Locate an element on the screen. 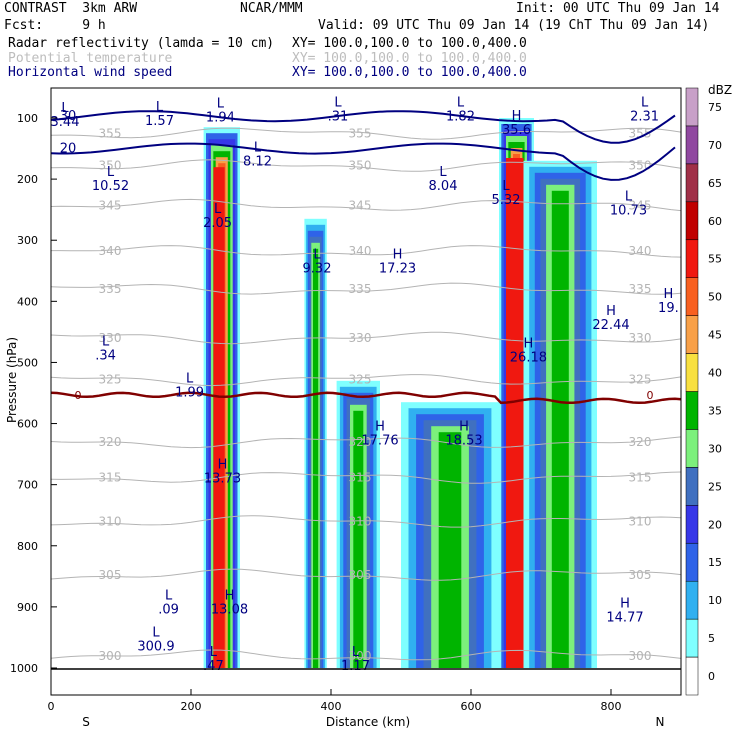  extremum-value: 18.53 is located at coordinates (463, 440).